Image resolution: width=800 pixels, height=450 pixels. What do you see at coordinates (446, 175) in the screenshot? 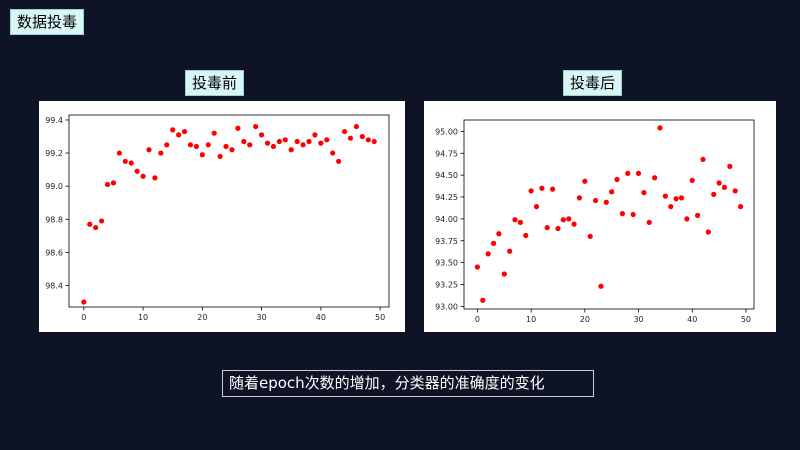
I see `y-tick-label: 94.50` at bounding box center [446, 175].